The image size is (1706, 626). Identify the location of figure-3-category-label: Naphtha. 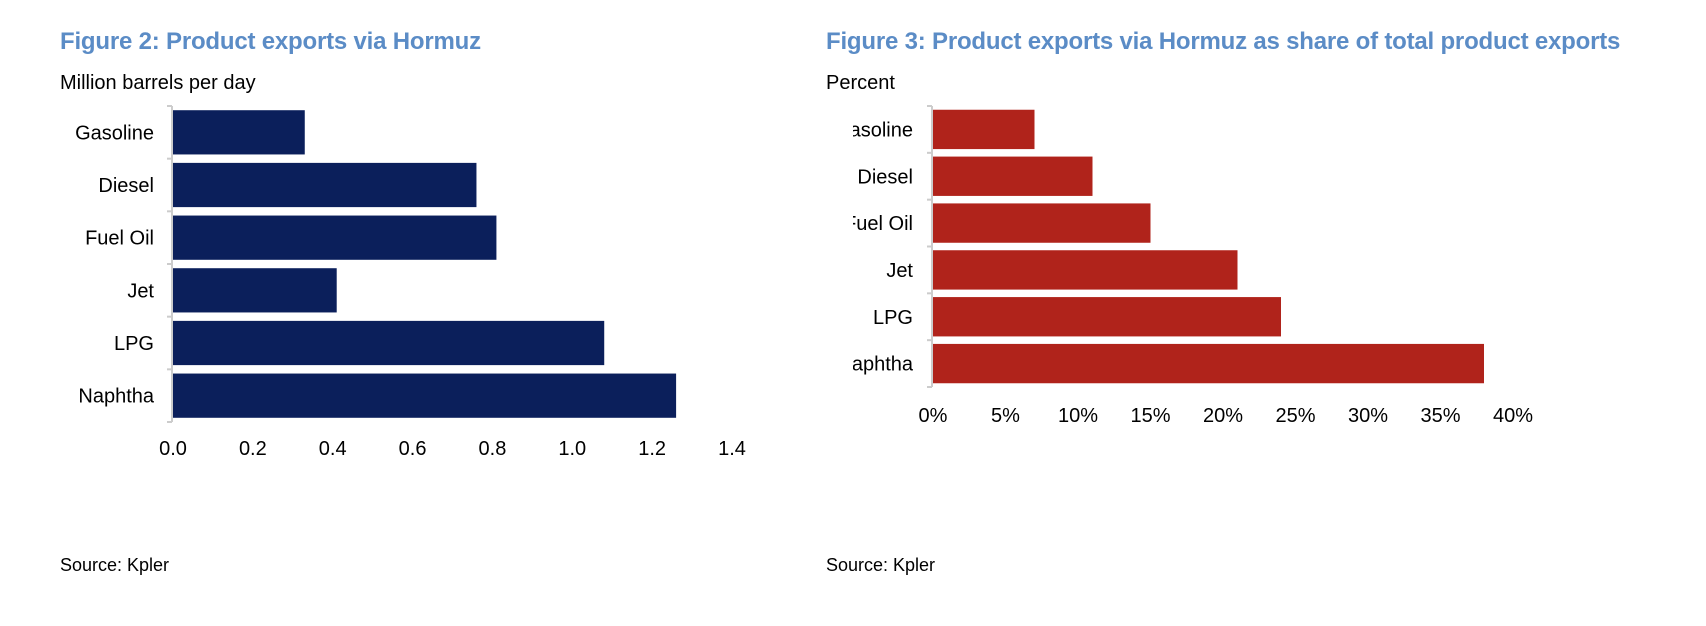
(883, 365).